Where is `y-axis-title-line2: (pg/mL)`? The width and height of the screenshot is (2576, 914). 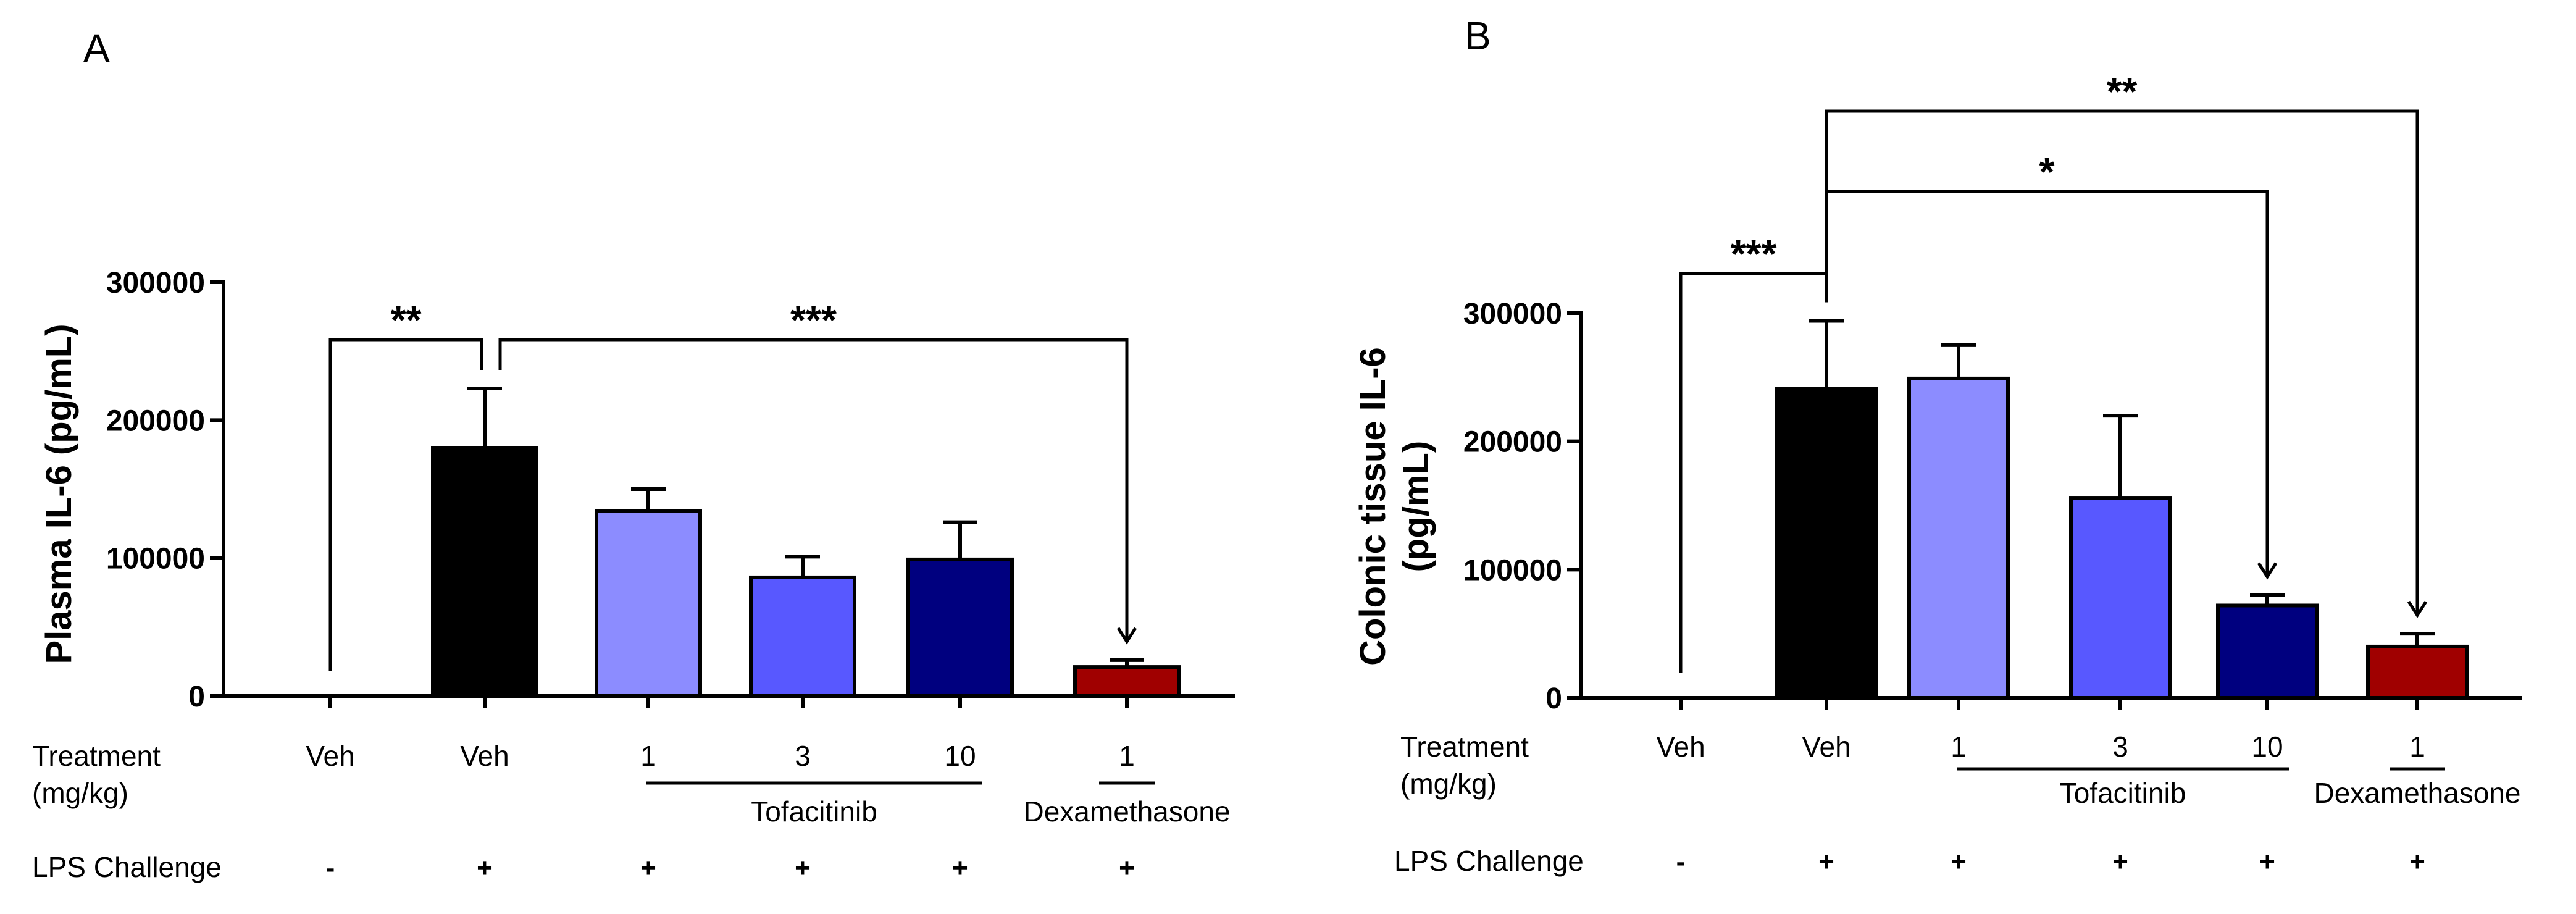
y-axis-title-line2: (pg/mL) is located at coordinates (1416, 506).